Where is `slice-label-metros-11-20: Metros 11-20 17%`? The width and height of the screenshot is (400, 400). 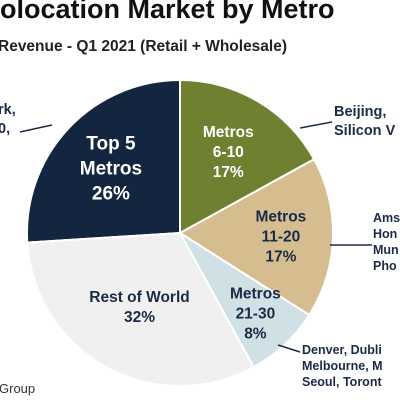
slice-label-metros-11-20: Metros 11-20 17% is located at coordinates (280, 237).